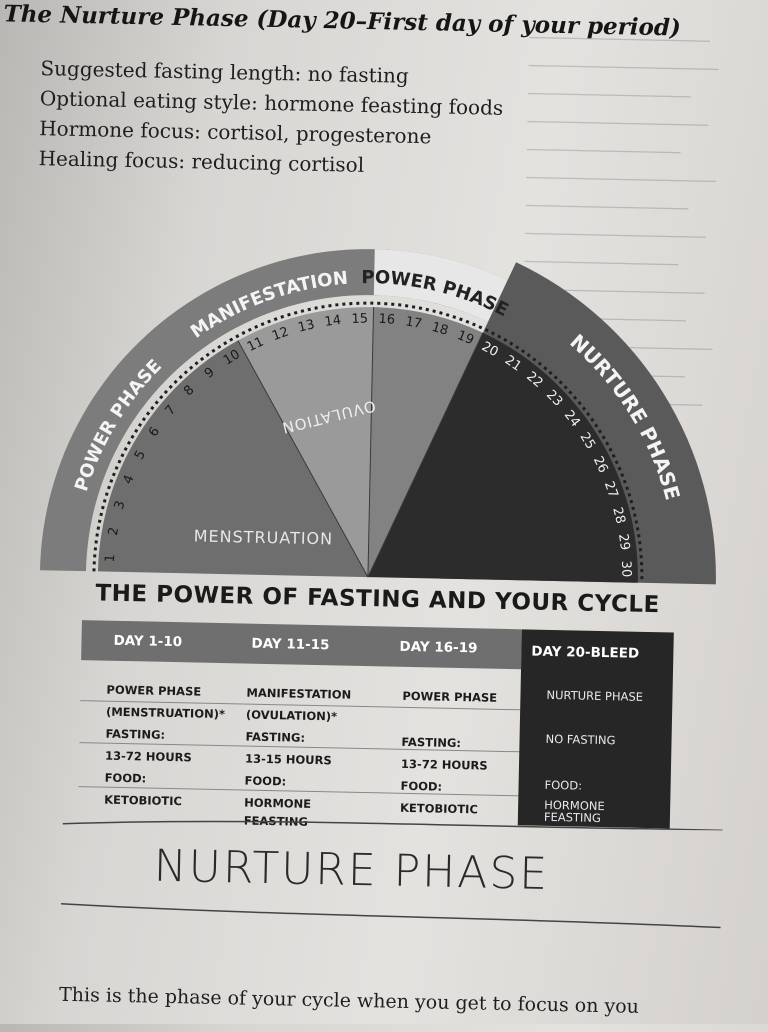 Image resolution: width=768 pixels, height=1032 pixels. I want to click on day-number-18: 18, so click(440, 329).